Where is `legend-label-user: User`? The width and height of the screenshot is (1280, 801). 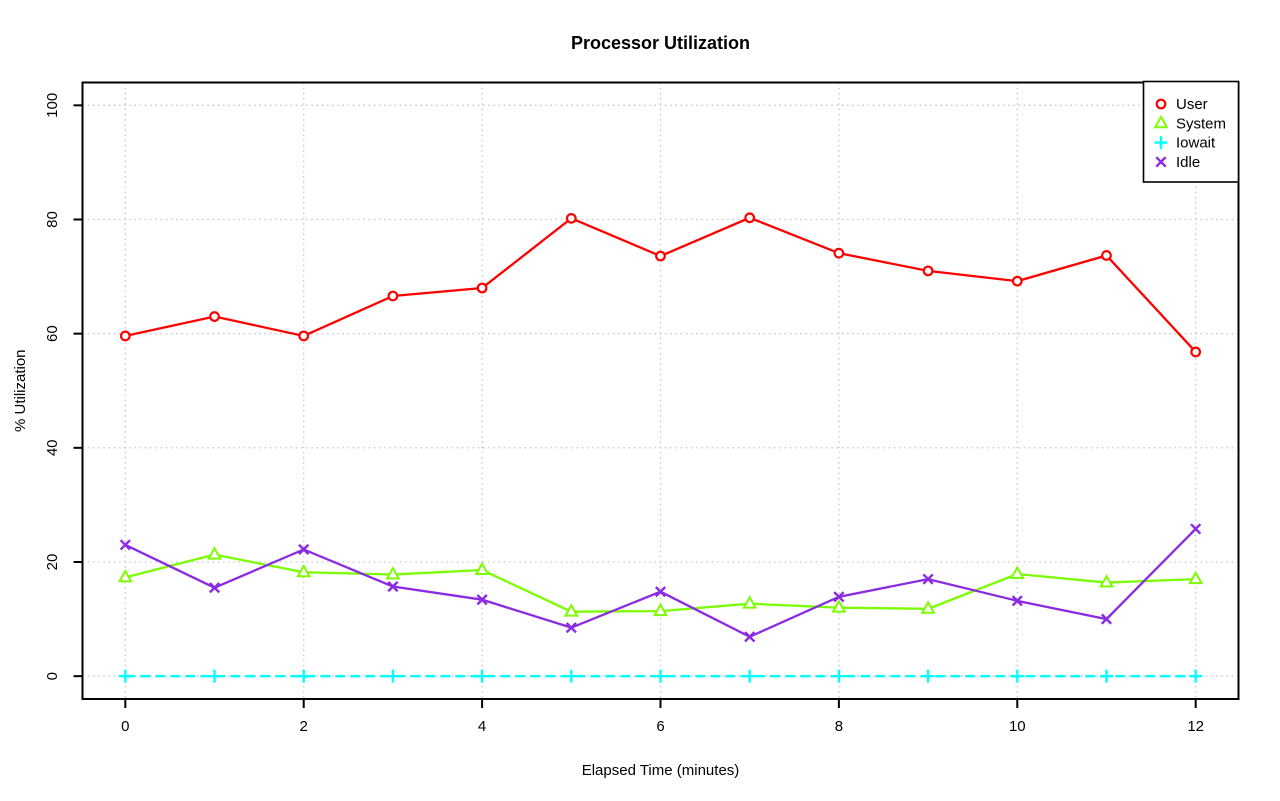
legend-label-user: User is located at coordinates (1192, 104).